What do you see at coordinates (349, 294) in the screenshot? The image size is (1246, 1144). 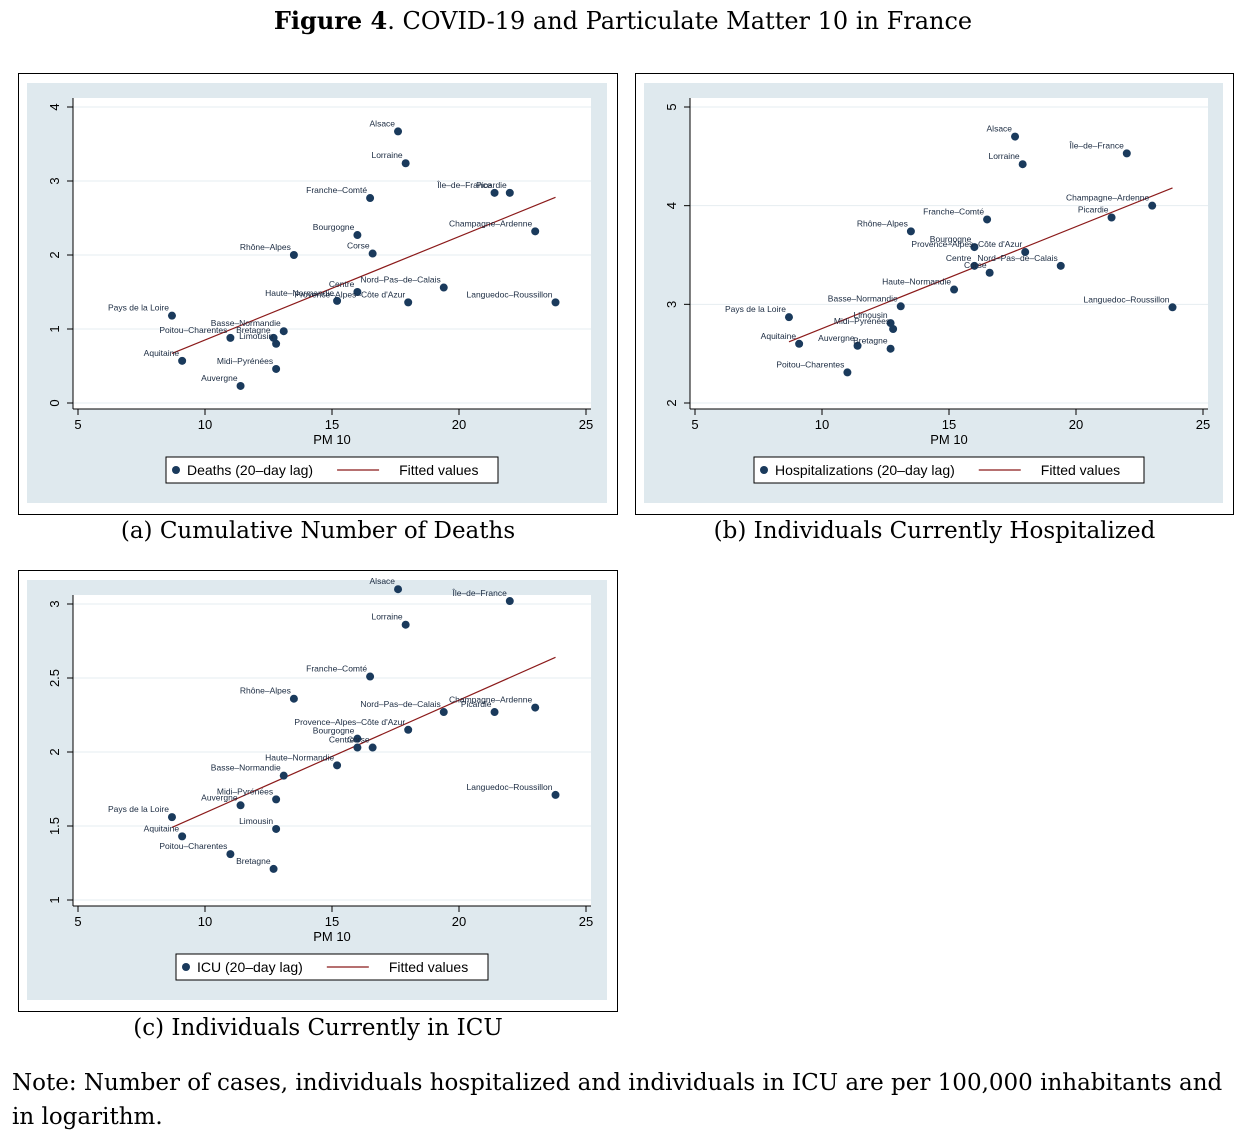 I see `point-label: Provence–Alpes–Côte d'Azur` at bounding box center [349, 294].